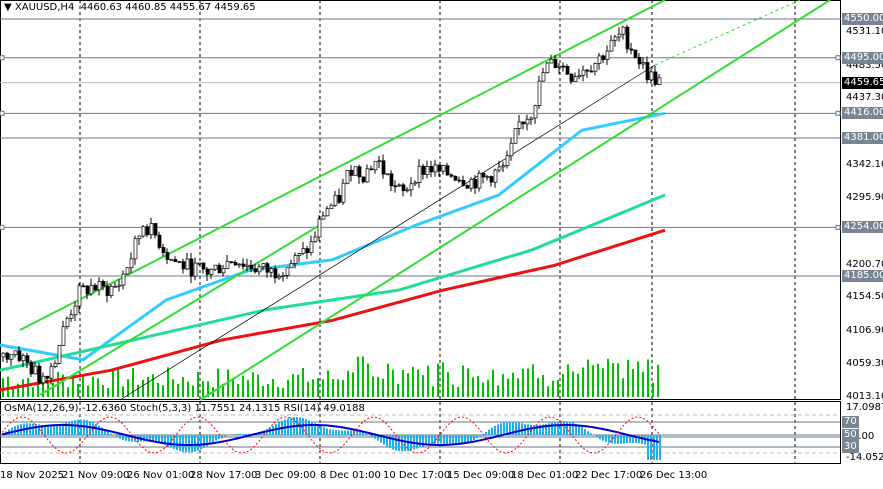 This screenshot has height=489, width=883. What do you see at coordinates (863, 436) in the screenshot?
I see `indicator-zero: 0.00` at bounding box center [863, 436].